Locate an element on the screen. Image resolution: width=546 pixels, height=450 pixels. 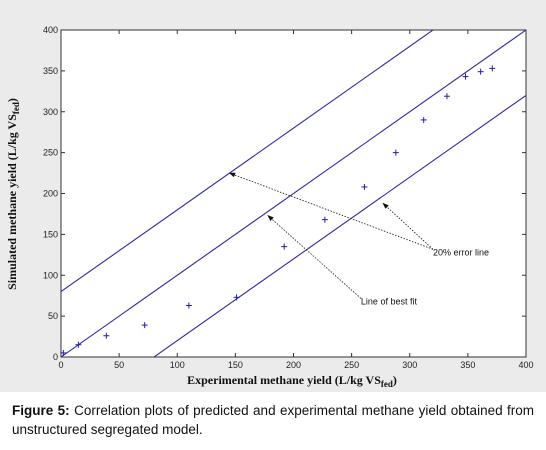
y-tick-label: 50 is located at coordinates (53, 316).